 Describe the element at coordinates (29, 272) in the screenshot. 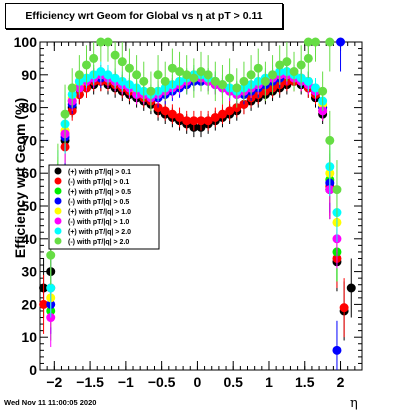

I see `y-tick-label: 30` at that location.